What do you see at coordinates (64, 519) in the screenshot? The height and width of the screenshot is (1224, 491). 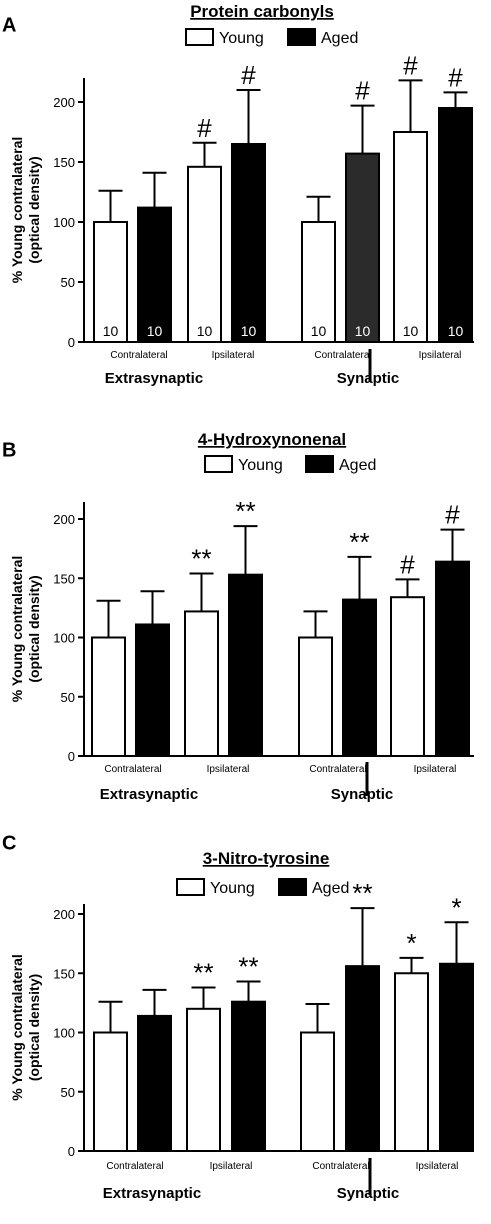 I see `panel-b-ytick-label: 200` at bounding box center [64, 519].